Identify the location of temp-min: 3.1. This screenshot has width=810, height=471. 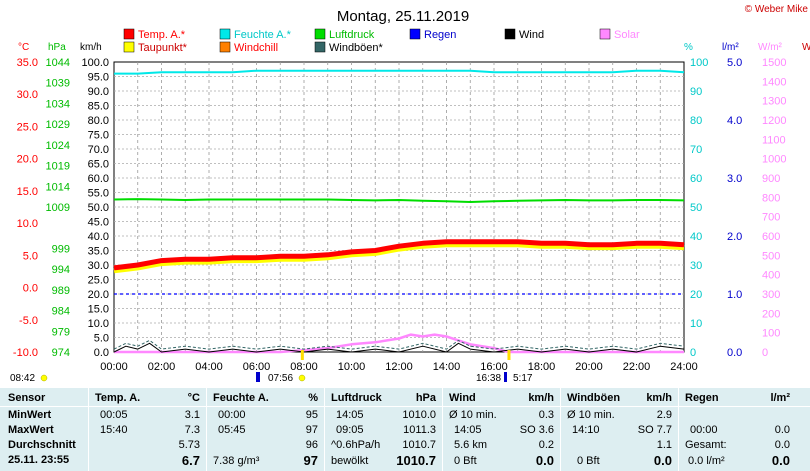
(192, 415).